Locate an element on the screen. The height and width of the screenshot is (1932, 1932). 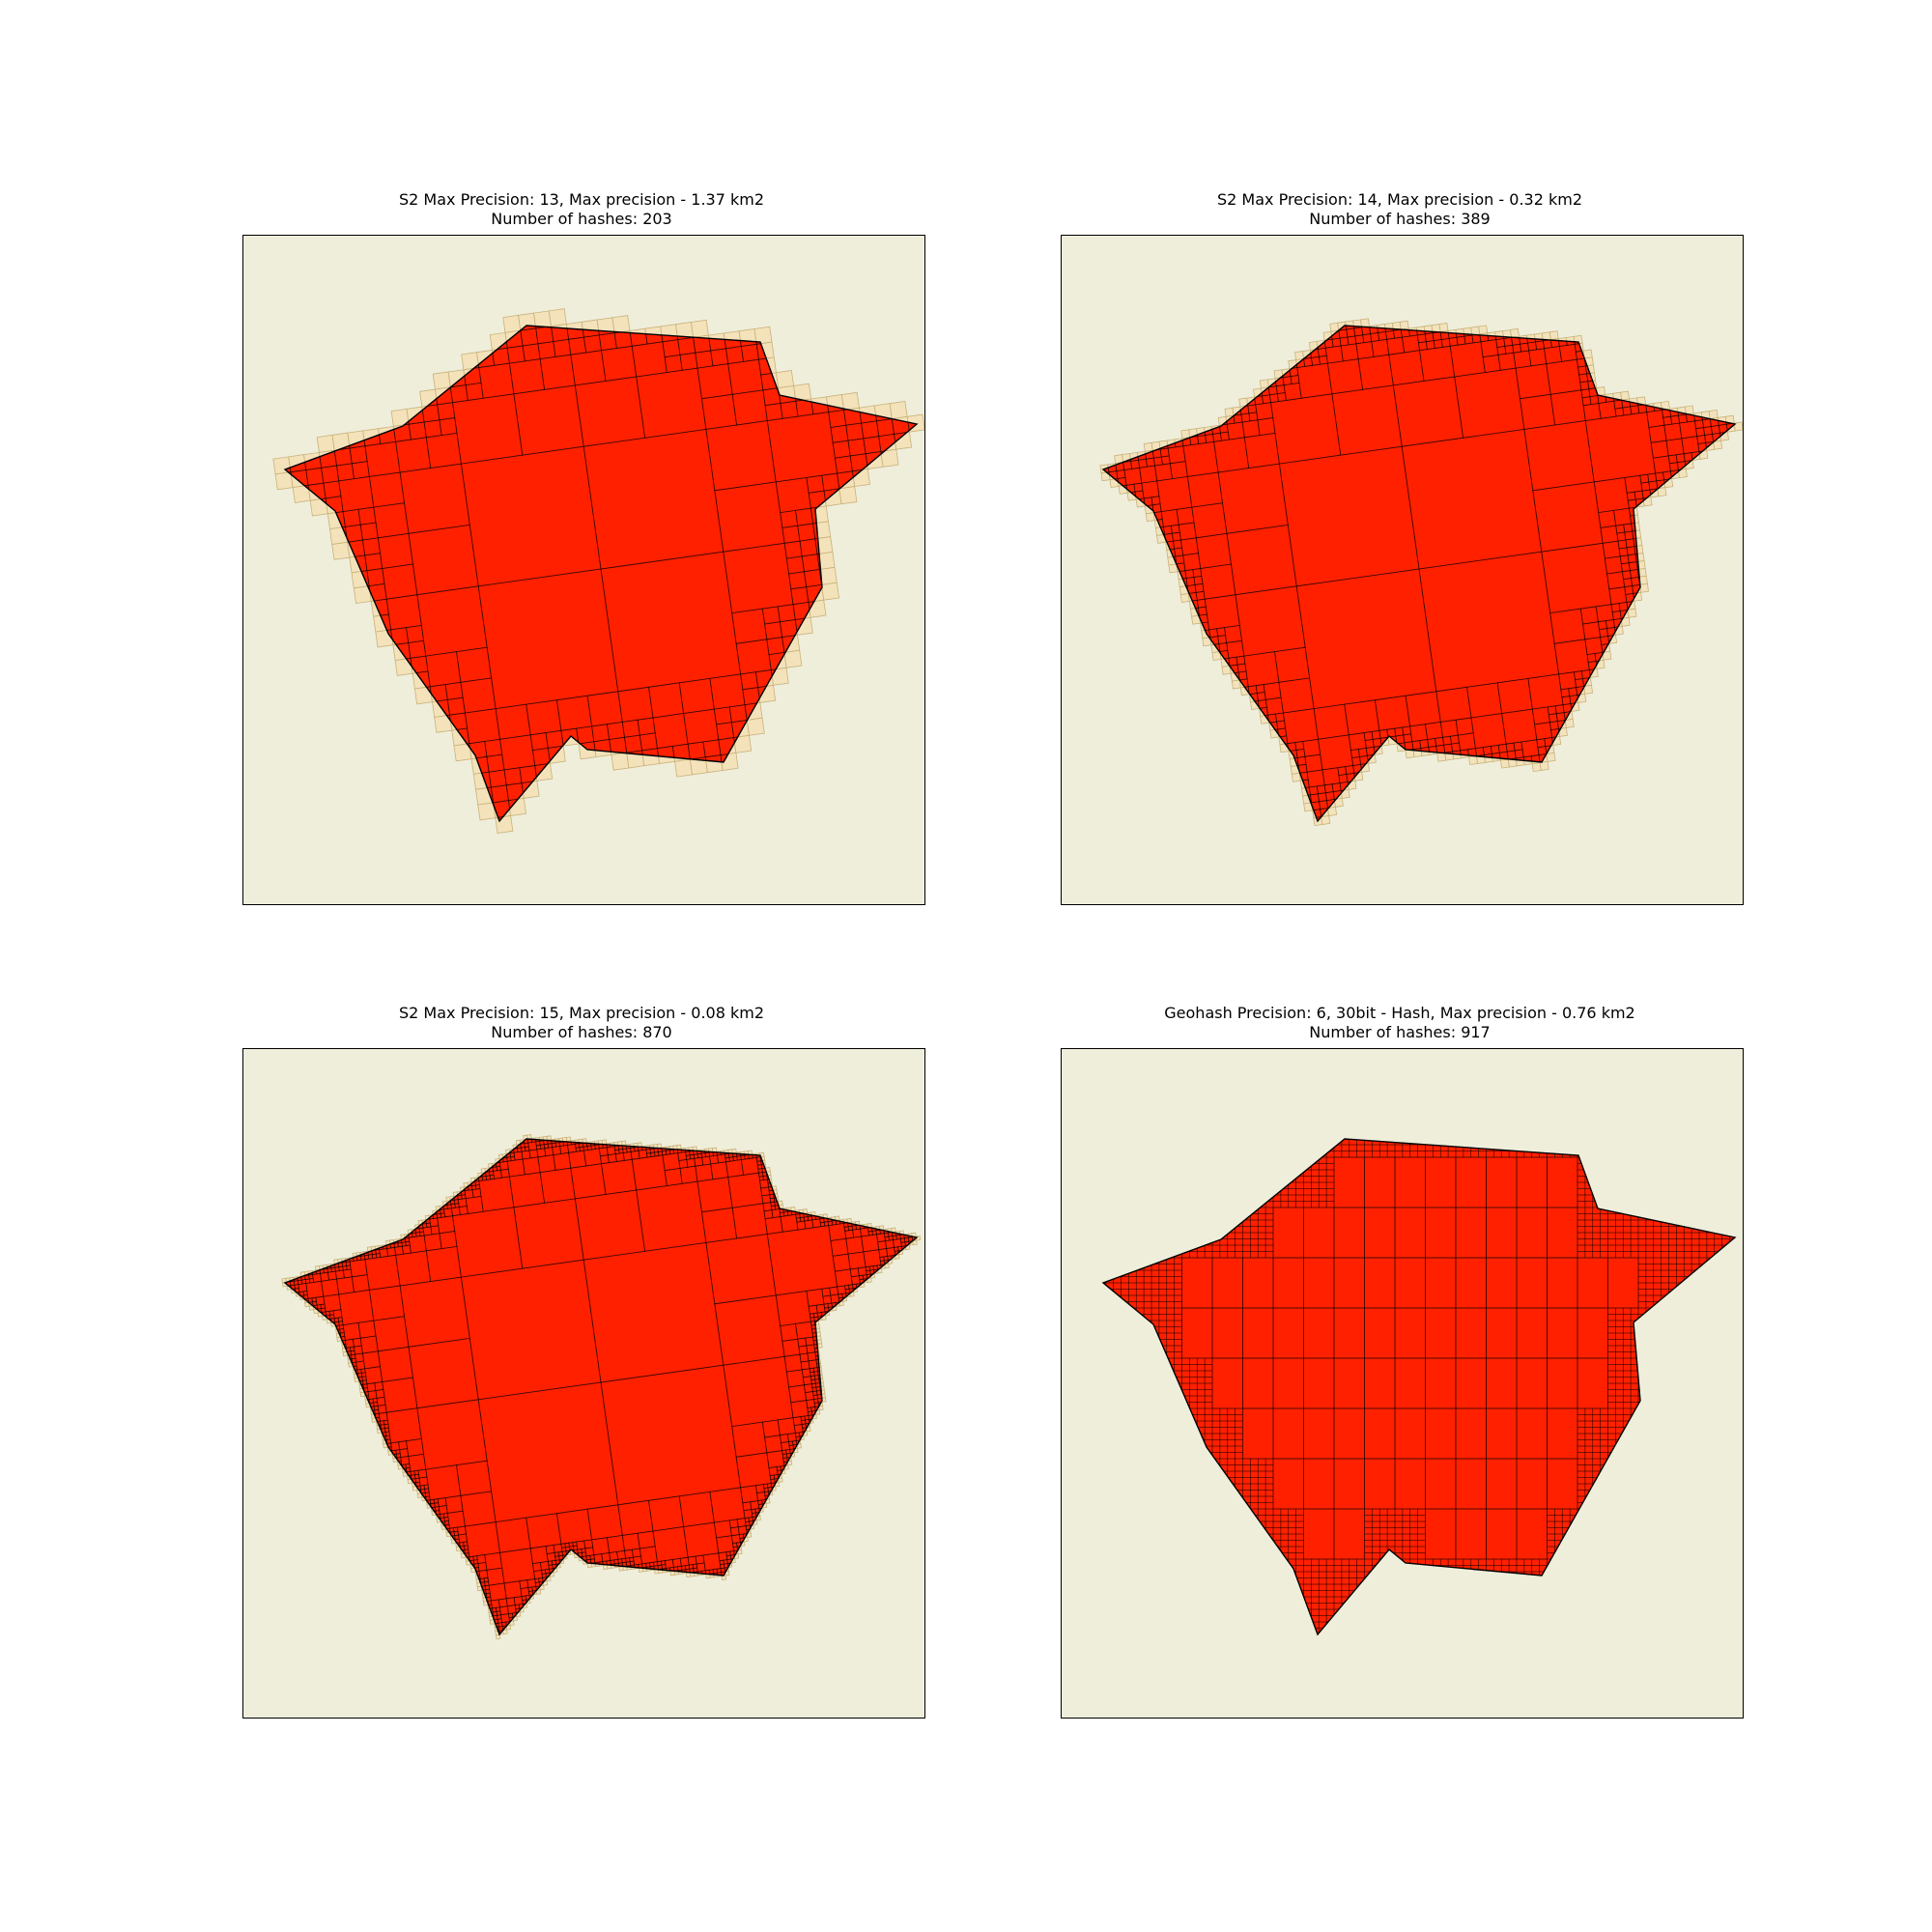
polygon-outline is located at coordinates (1419, 574).